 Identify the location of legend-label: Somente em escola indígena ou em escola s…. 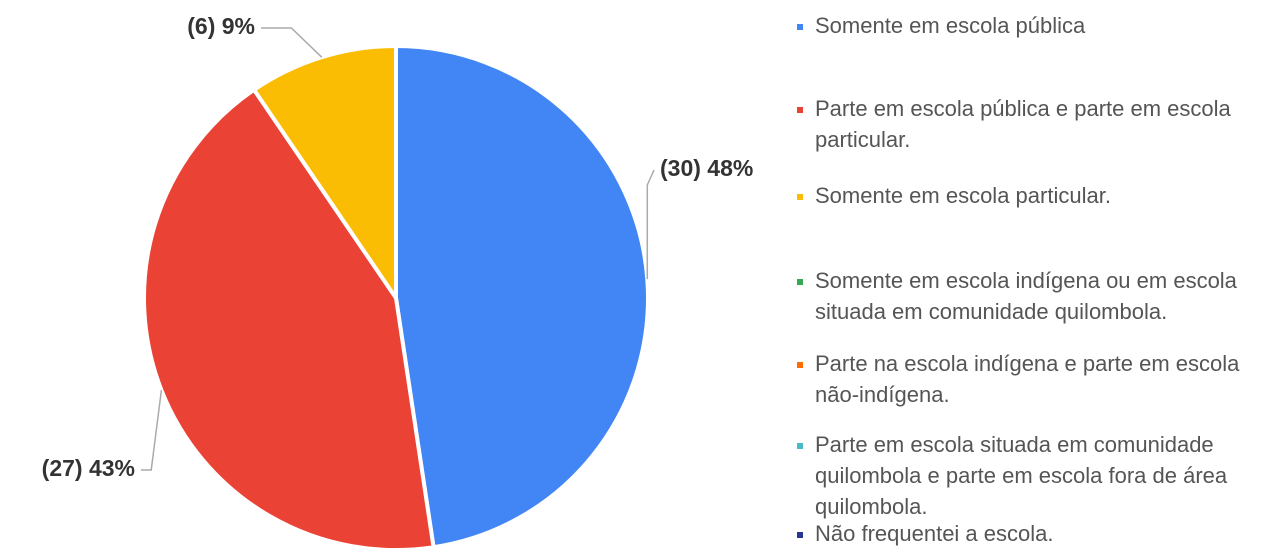
(1026, 296).